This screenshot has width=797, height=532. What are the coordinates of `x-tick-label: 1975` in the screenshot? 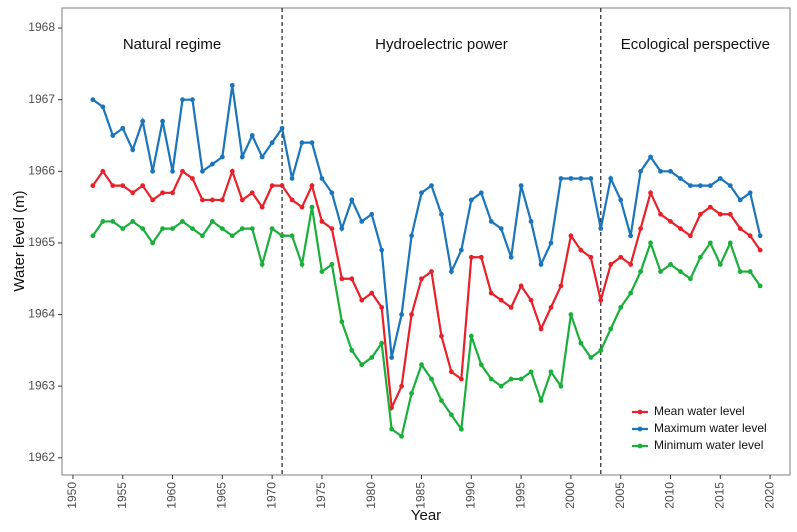 It's located at (321, 495).